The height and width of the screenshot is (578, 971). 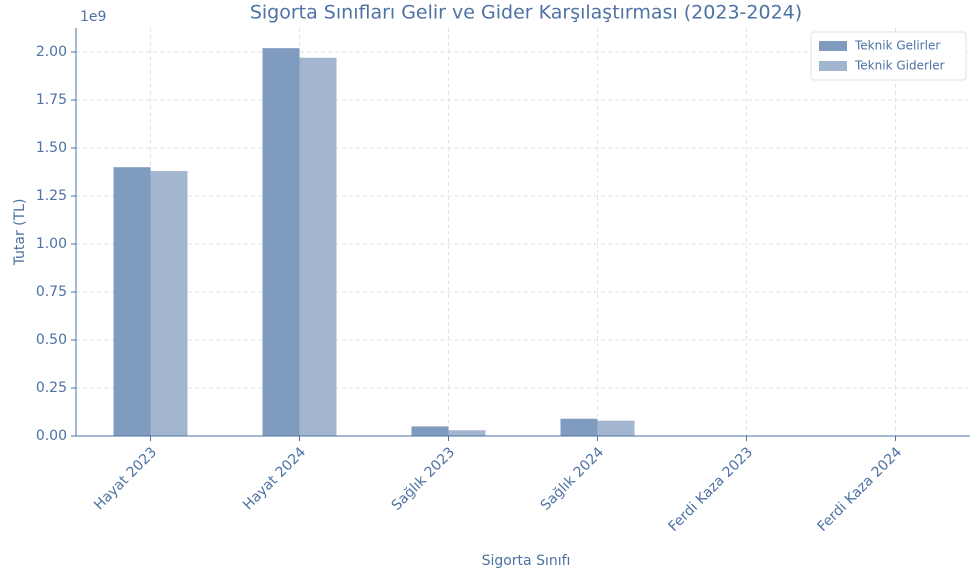 What do you see at coordinates (125, 478) in the screenshot?
I see `x-tick-label: Hayat 2023` at bounding box center [125, 478].